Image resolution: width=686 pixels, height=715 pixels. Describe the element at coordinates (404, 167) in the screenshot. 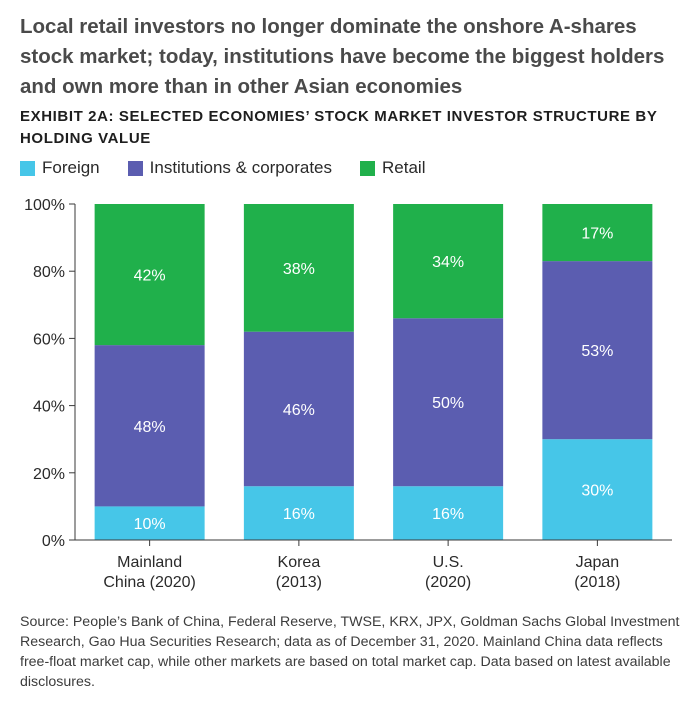

I see `legend-label-retail: Retail` at that location.